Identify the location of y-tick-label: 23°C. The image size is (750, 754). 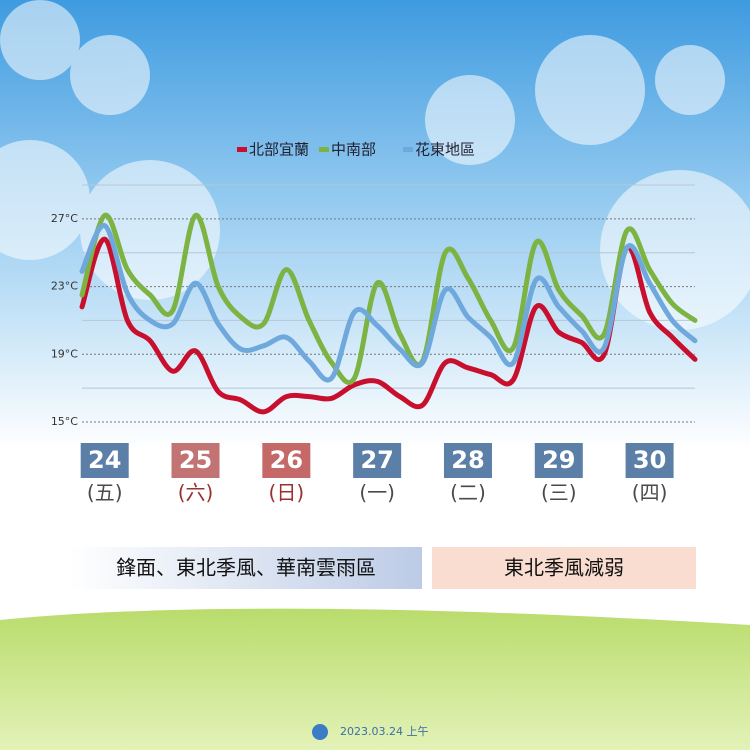
(64, 286).